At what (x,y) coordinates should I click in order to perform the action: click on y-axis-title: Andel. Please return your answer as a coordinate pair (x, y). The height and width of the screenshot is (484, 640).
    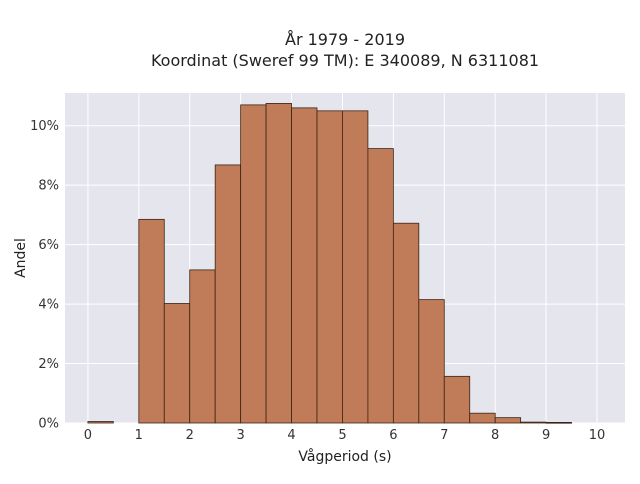
    Looking at the image, I should click on (21, 258).